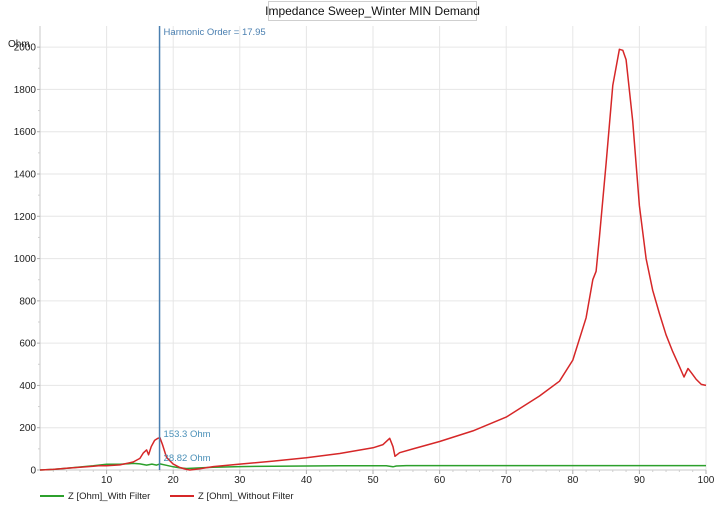  I want to click on x-tick-label: 80, so click(573, 480).